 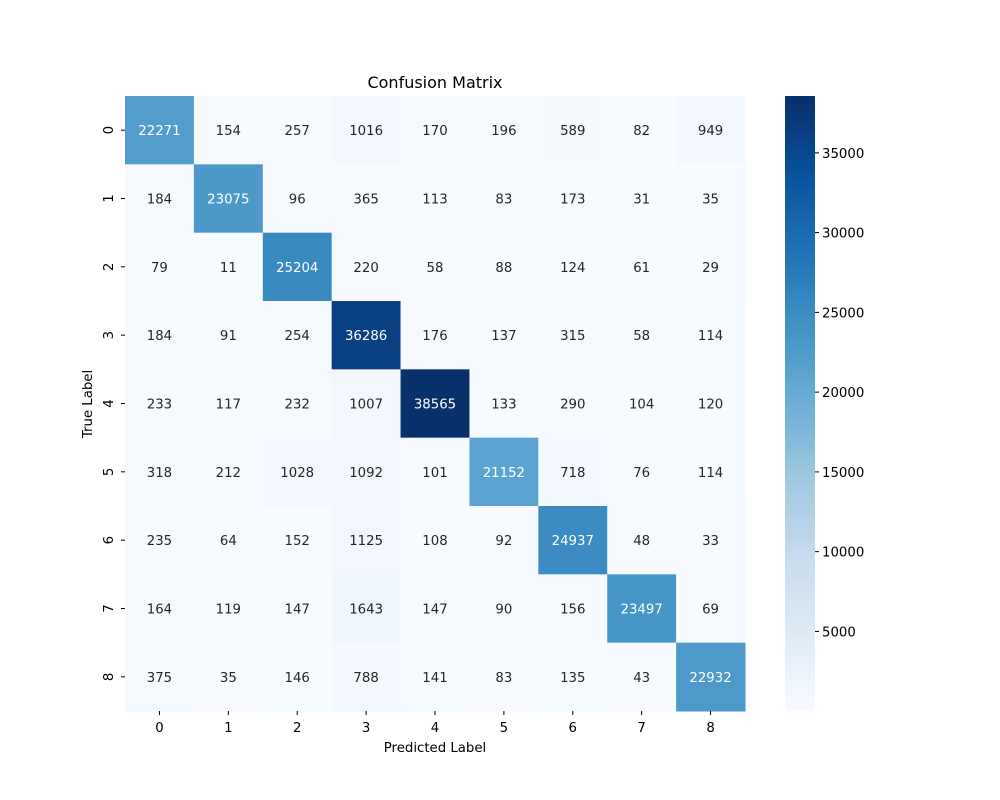 I want to click on cell-value-label: 133, so click(x=503, y=405).